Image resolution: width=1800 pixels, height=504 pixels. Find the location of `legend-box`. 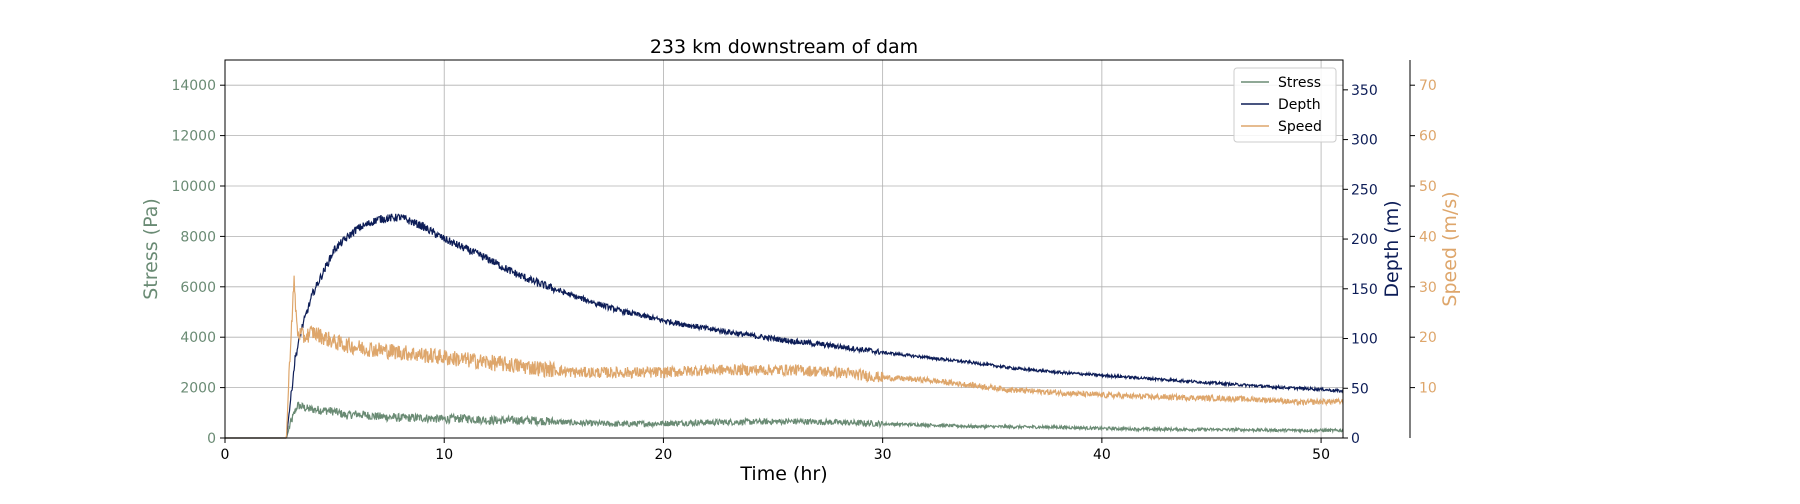

legend-box is located at coordinates (1285, 105).